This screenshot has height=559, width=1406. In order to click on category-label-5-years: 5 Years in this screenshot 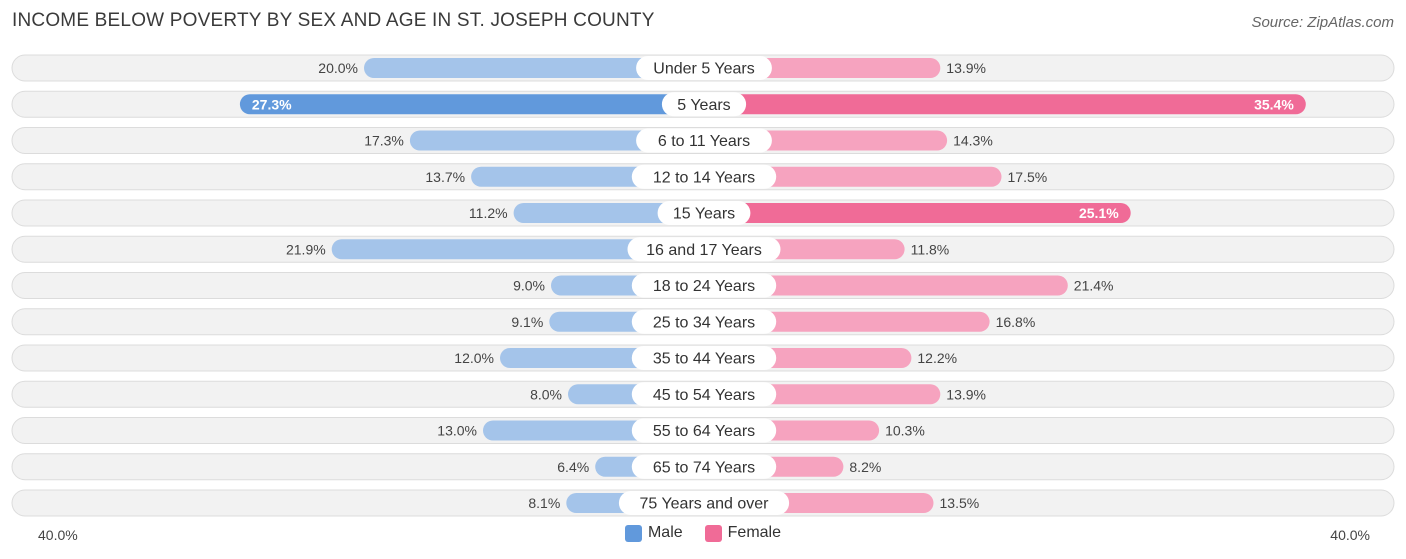, I will do `click(703, 105)`.